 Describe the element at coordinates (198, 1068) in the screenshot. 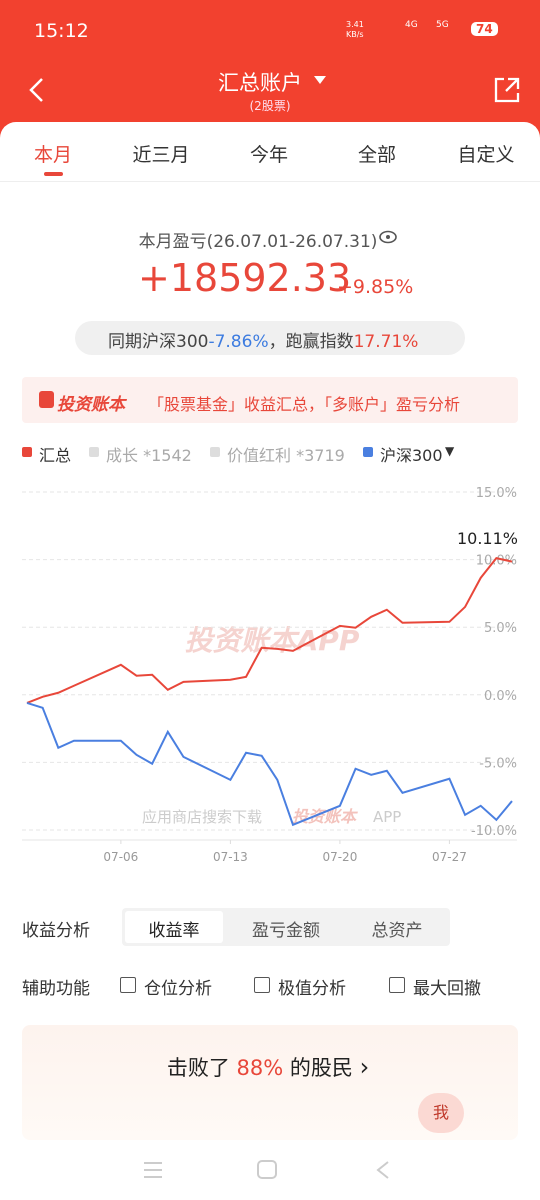

I see `rank-prefix: 击败了` at that location.